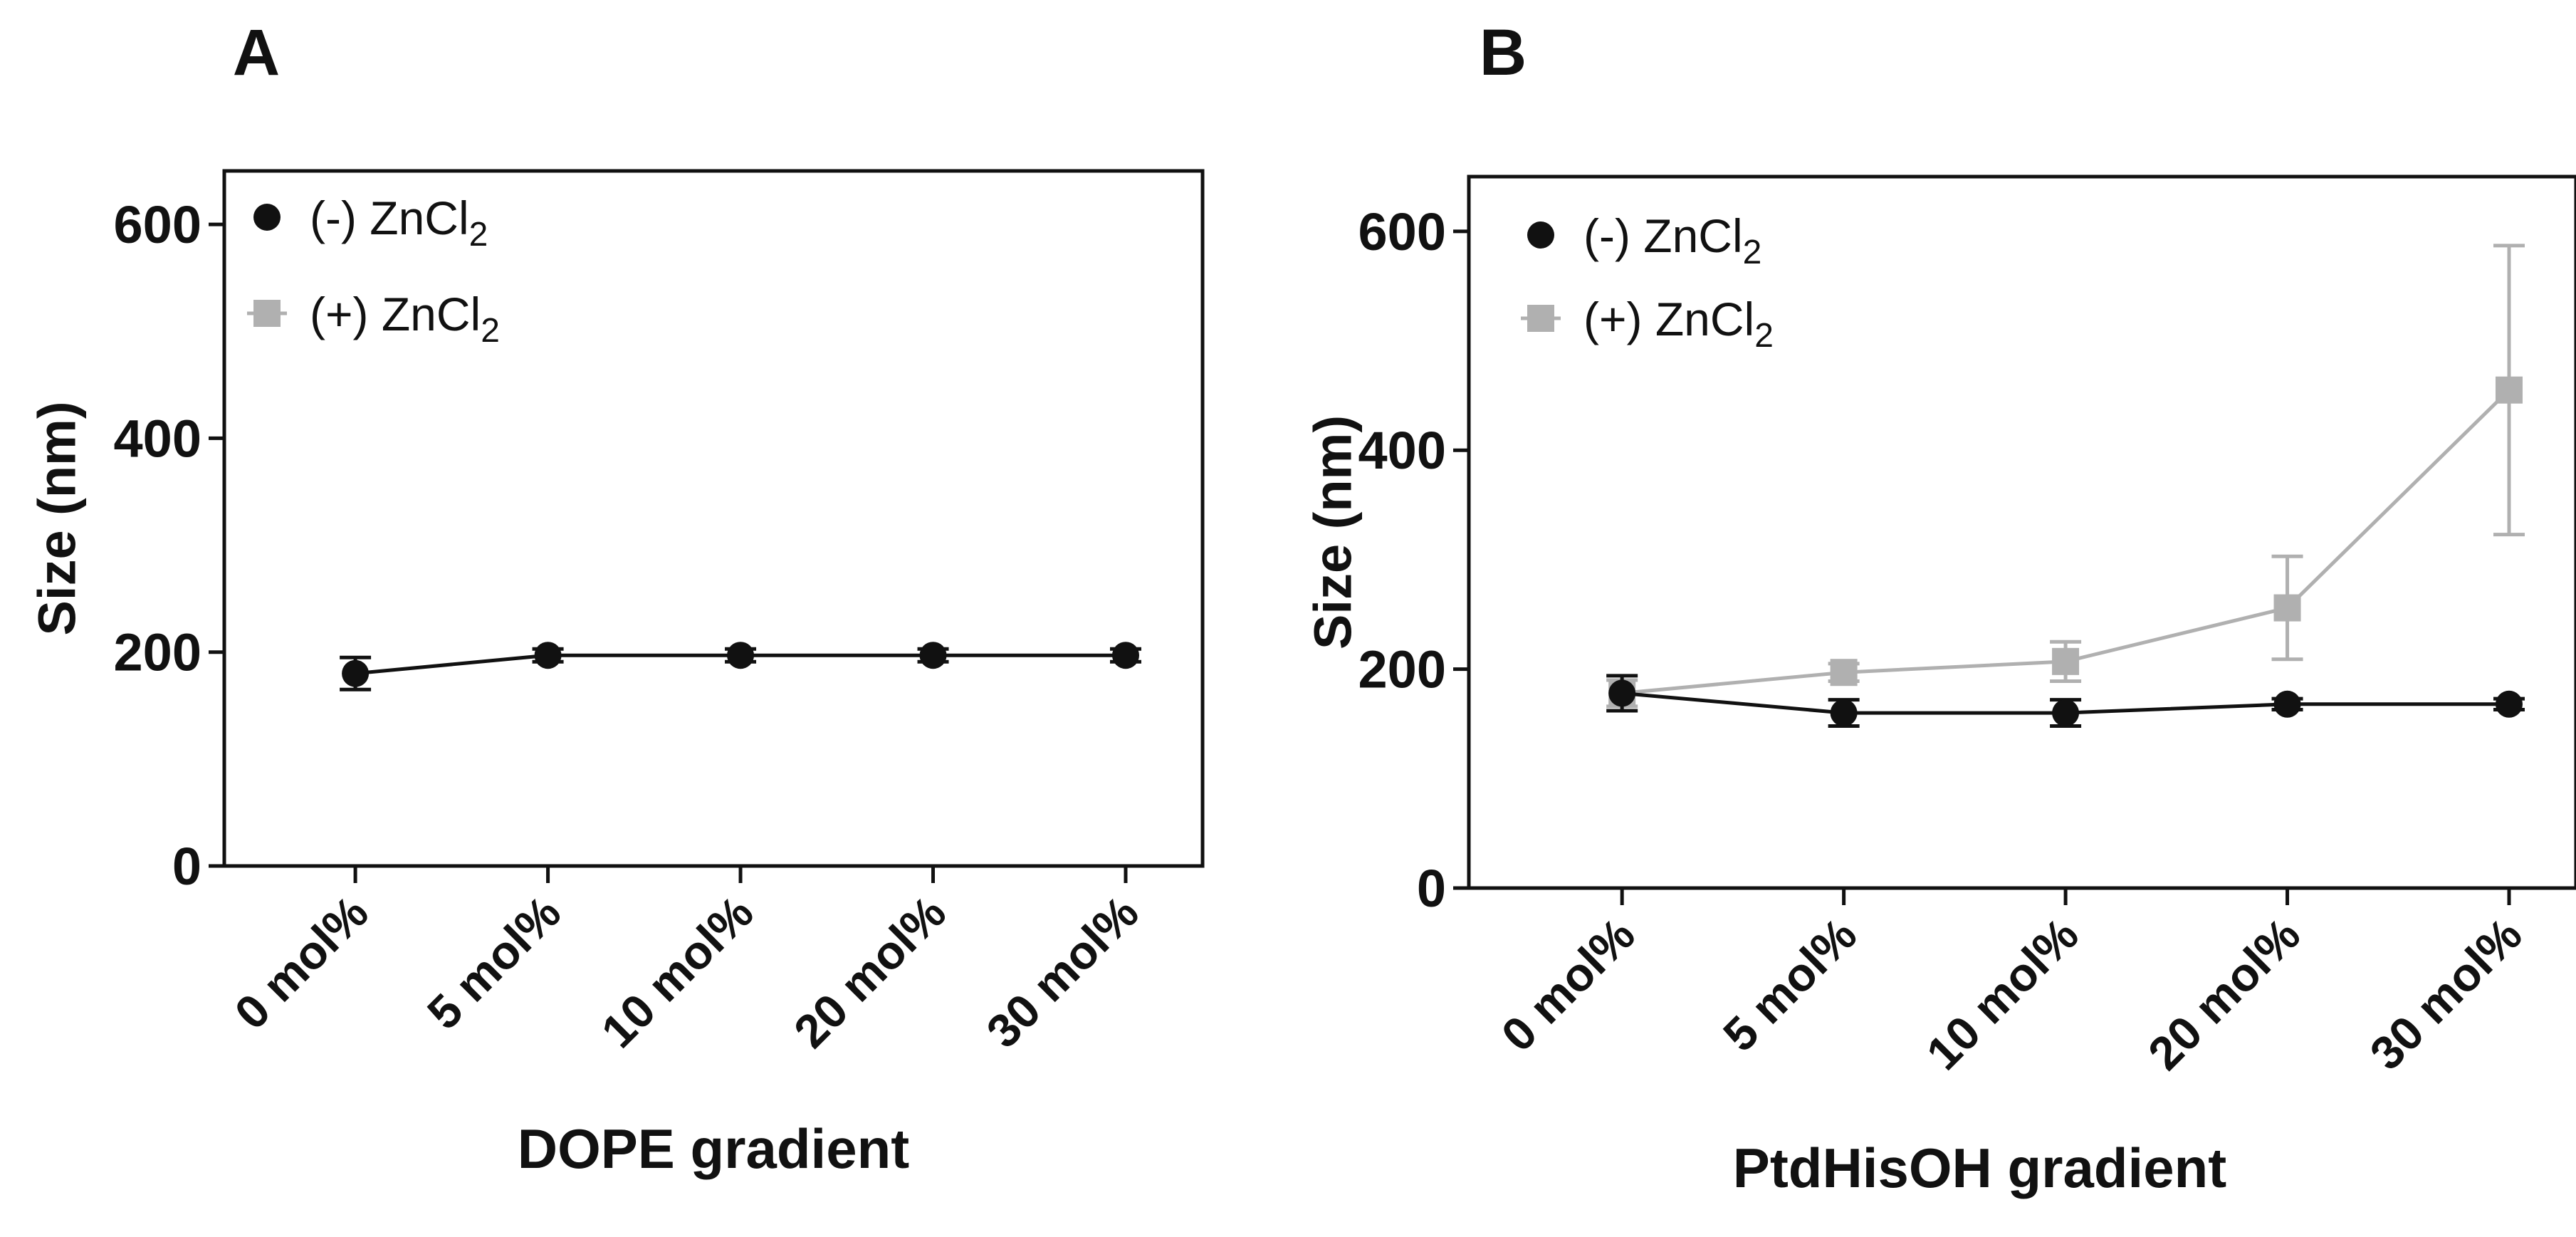 The width and height of the screenshot is (2576, 1237). What do you see at coordinates (267, 217) in the screenshot?
I see `chart-a-legend-minus-zncl2-marker` at bounding box center [267, 217].